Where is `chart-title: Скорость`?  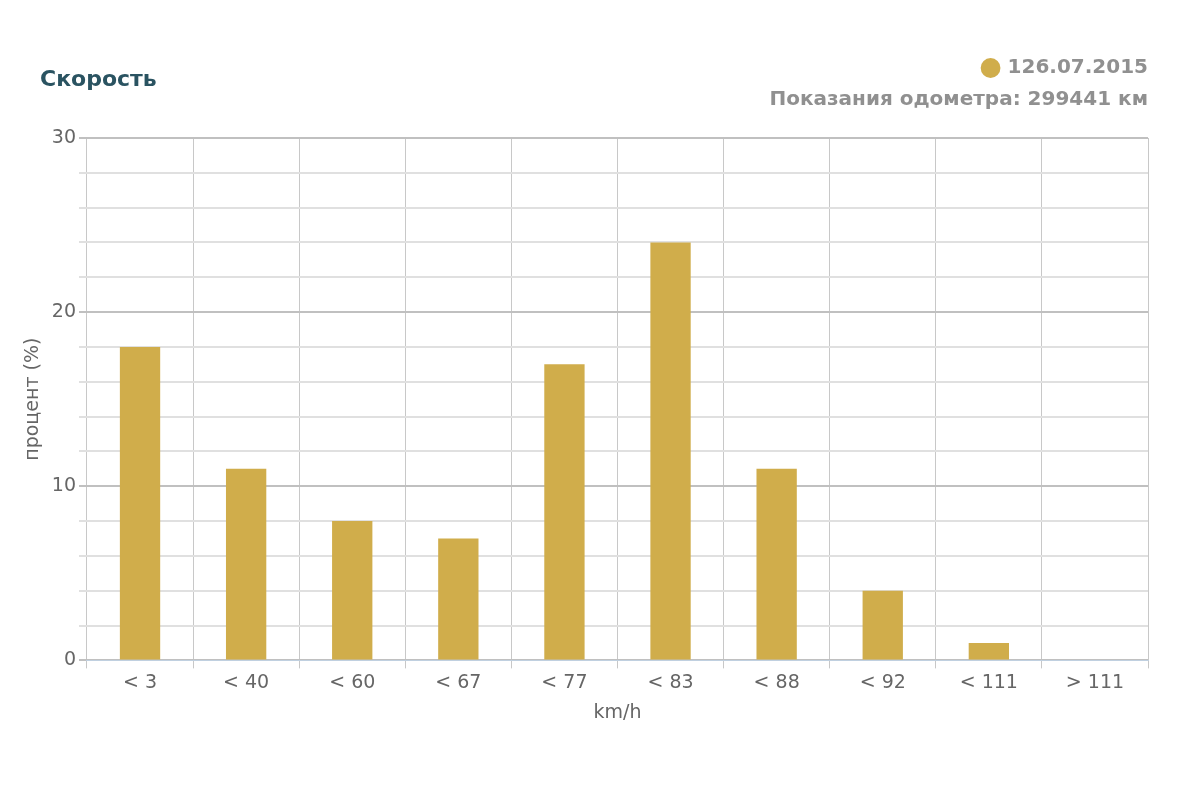
chart-title: Скорость is located at coordinates (98, 78).